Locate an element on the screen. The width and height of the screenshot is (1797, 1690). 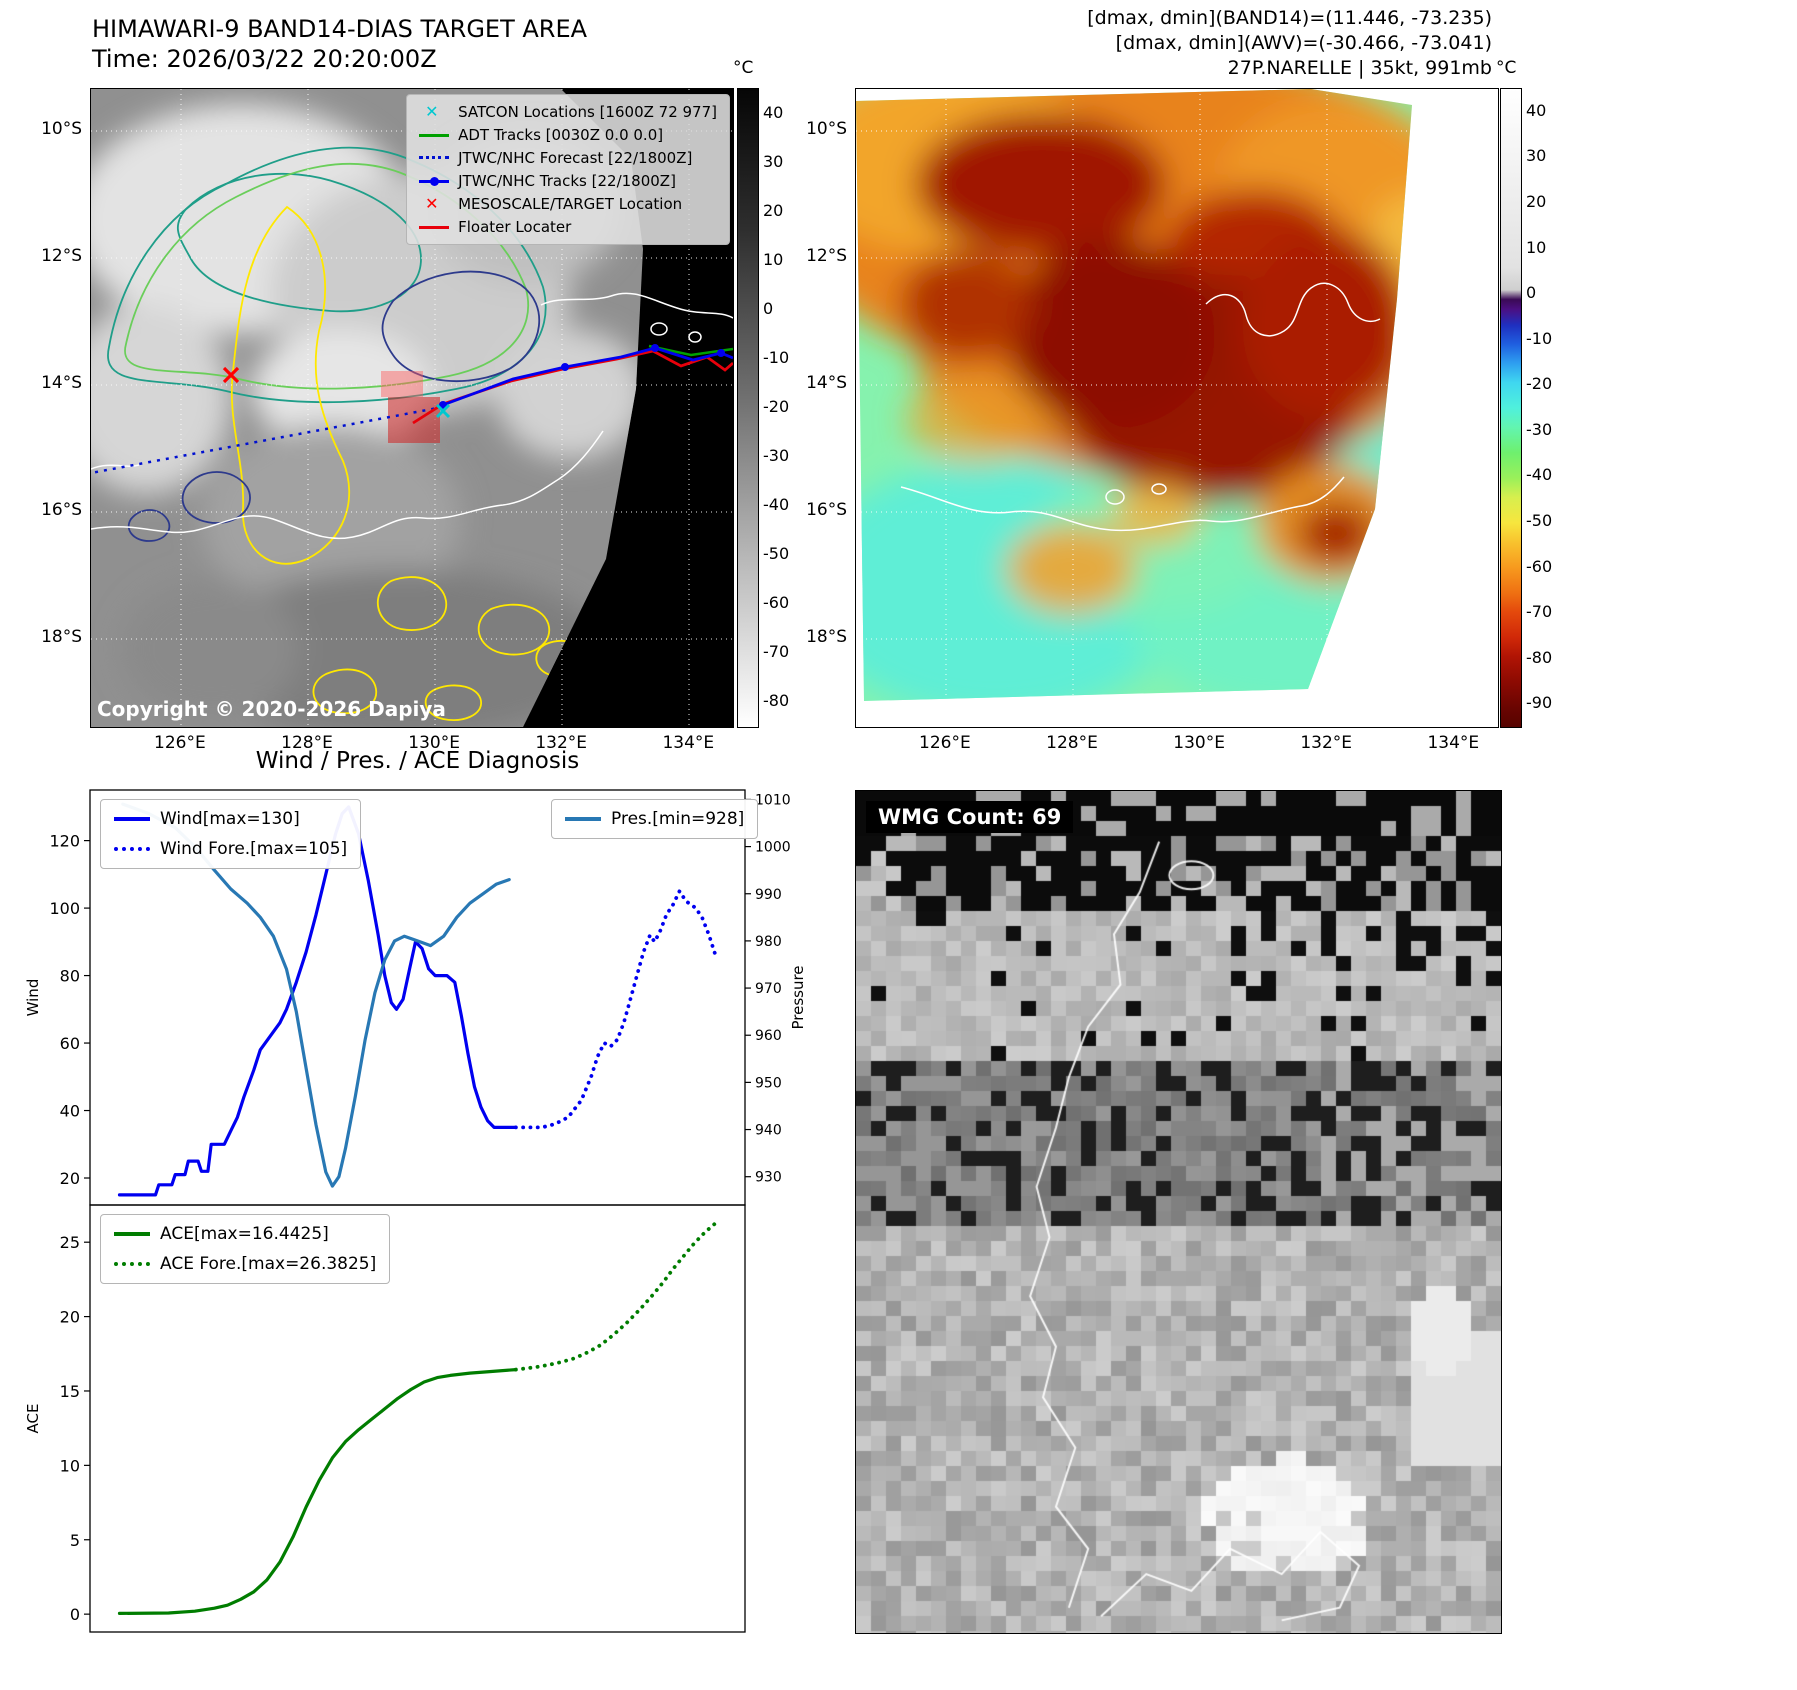
tr-colorbar-tick: -60 is located at coordinates (1539, 566).